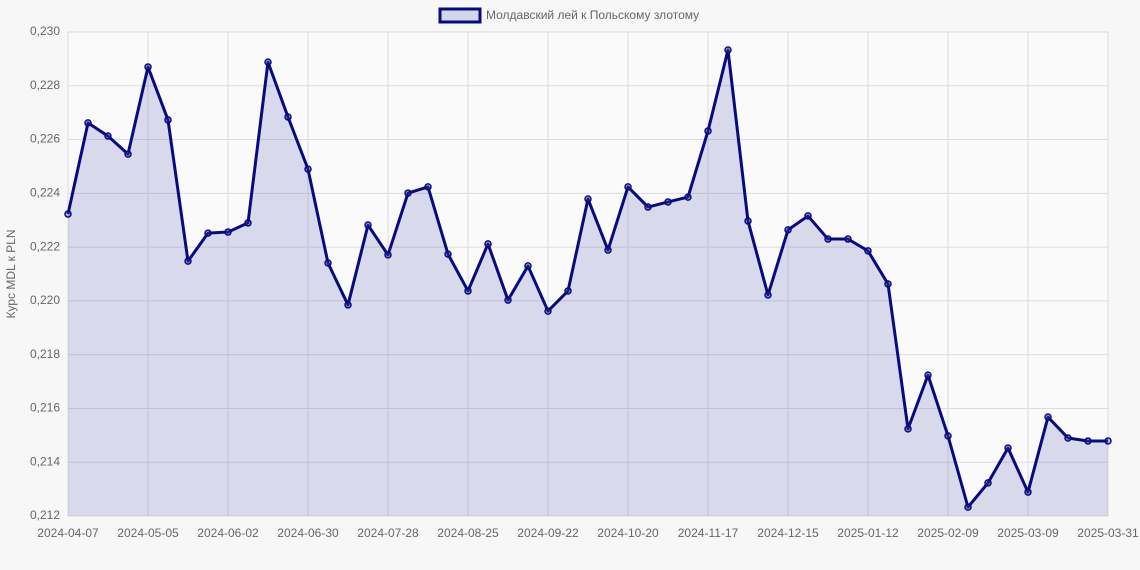 The image size is (1140, 570). Describe the element at coordinates (45, 246) in the screenshot. I see `y-tick-label: 0,222` at that location.